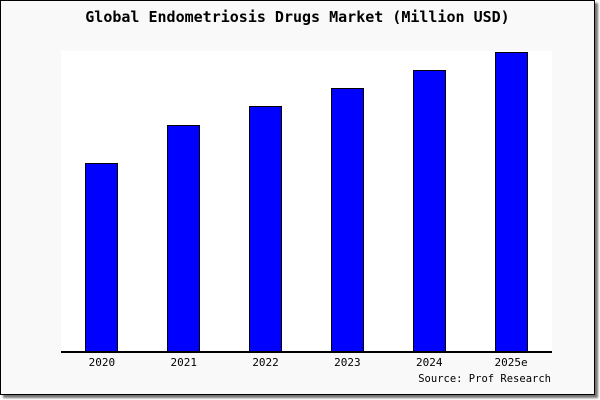 The height and width of the screenshot is (400, 600). What do you see at coordinates (306, 362) in the screenshot?
I see `x-axis-labels: 2020 2021 2022 2023 2024 2025e` at bounding box center [306, 362].